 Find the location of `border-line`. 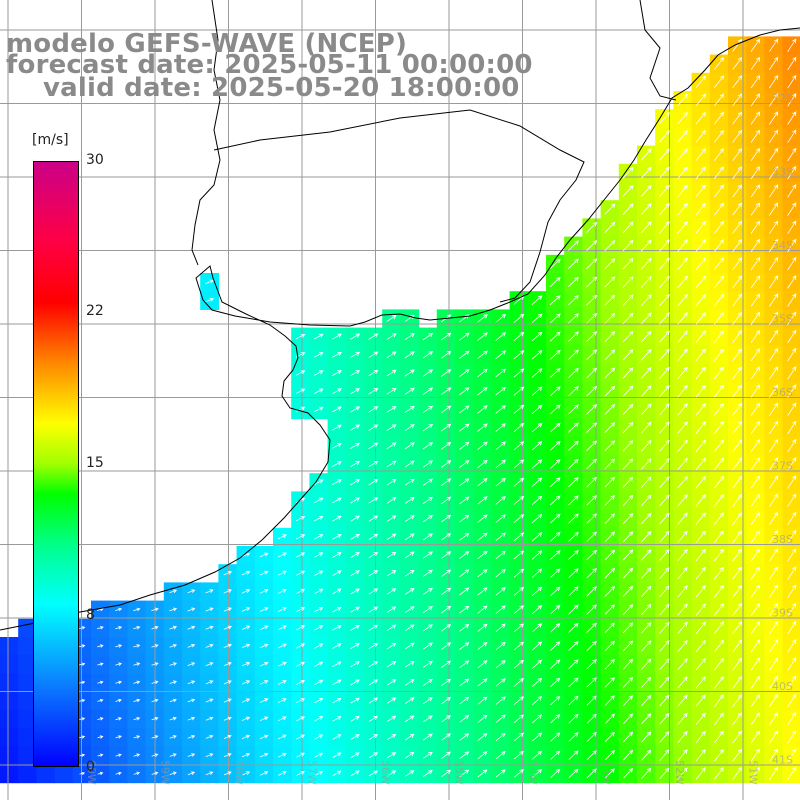

border-line is located at coordinates (399, 206).